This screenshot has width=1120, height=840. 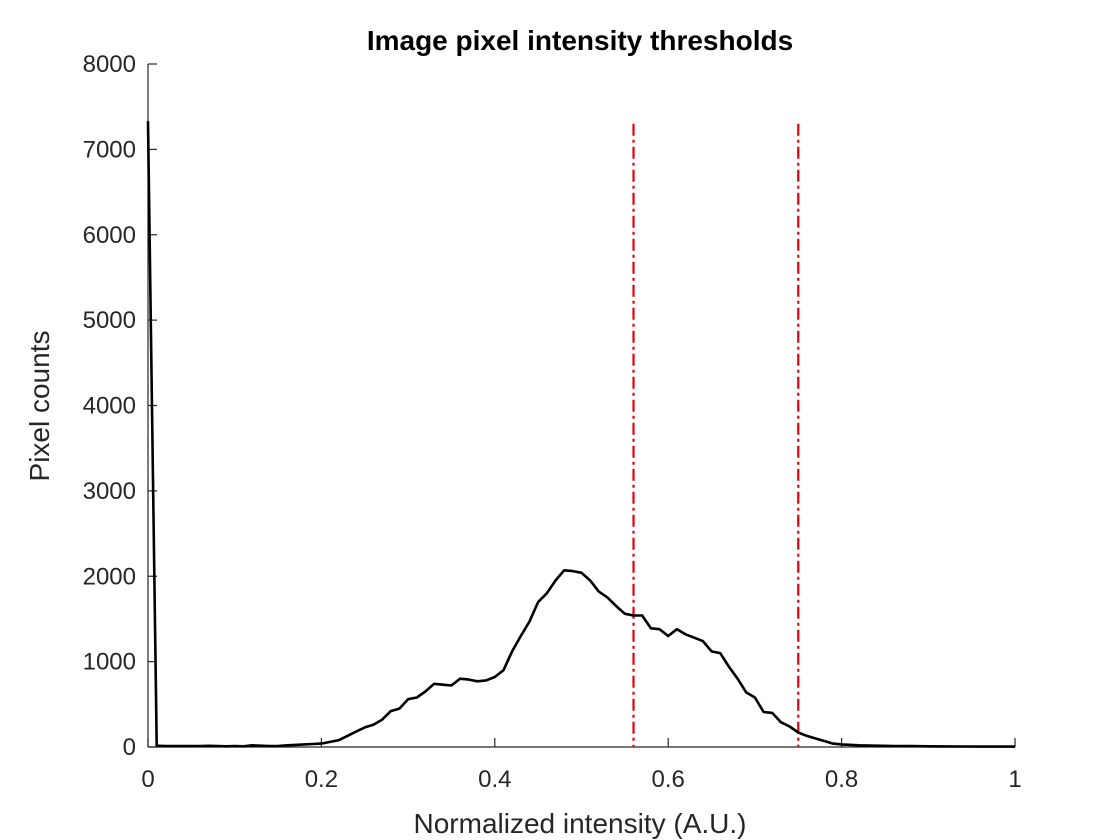 What do you see at coordinates (581, 765) in the screenshot?
I see `x-axis-ticks: 0 0.2 0.4 0.6 0.8 1` at bounding box center [581, 765].